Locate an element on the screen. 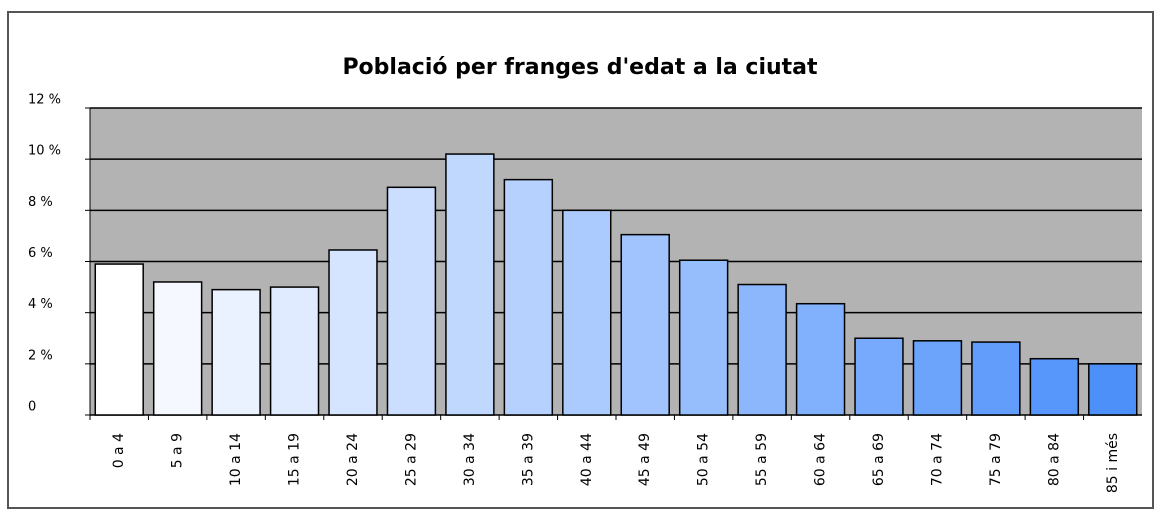 This screenshot has height=518, width=1160. x-tick-label: 70 a 74 is located at coordinates (937, 459).